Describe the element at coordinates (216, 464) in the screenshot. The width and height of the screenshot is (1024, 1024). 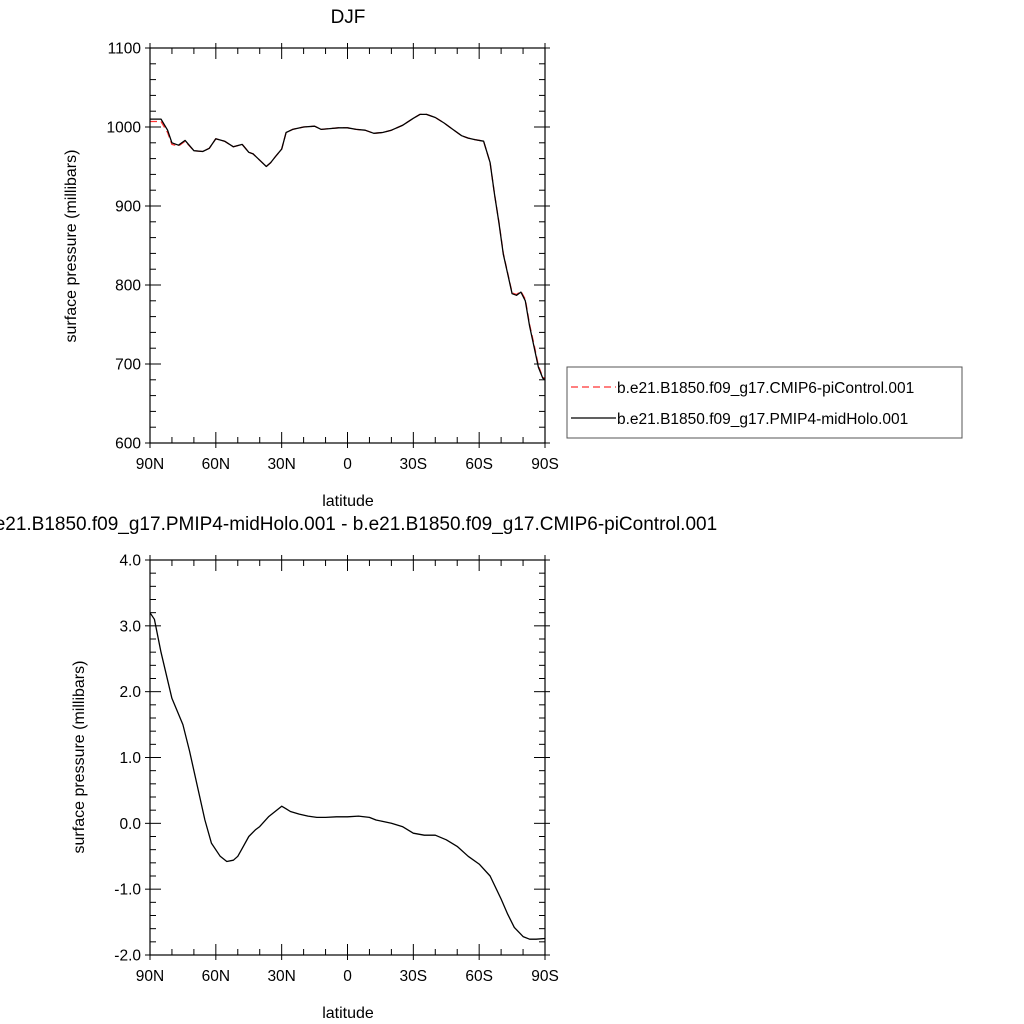
I see `top-x-tick-label: 60N` at that location.